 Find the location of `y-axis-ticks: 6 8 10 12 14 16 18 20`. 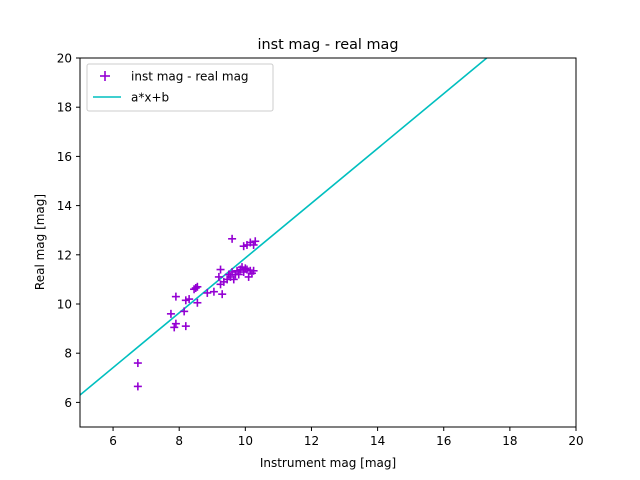

y-axis-ticks: 6 8 10 12 14 16 18 20 is located at coordinates (68, 231).